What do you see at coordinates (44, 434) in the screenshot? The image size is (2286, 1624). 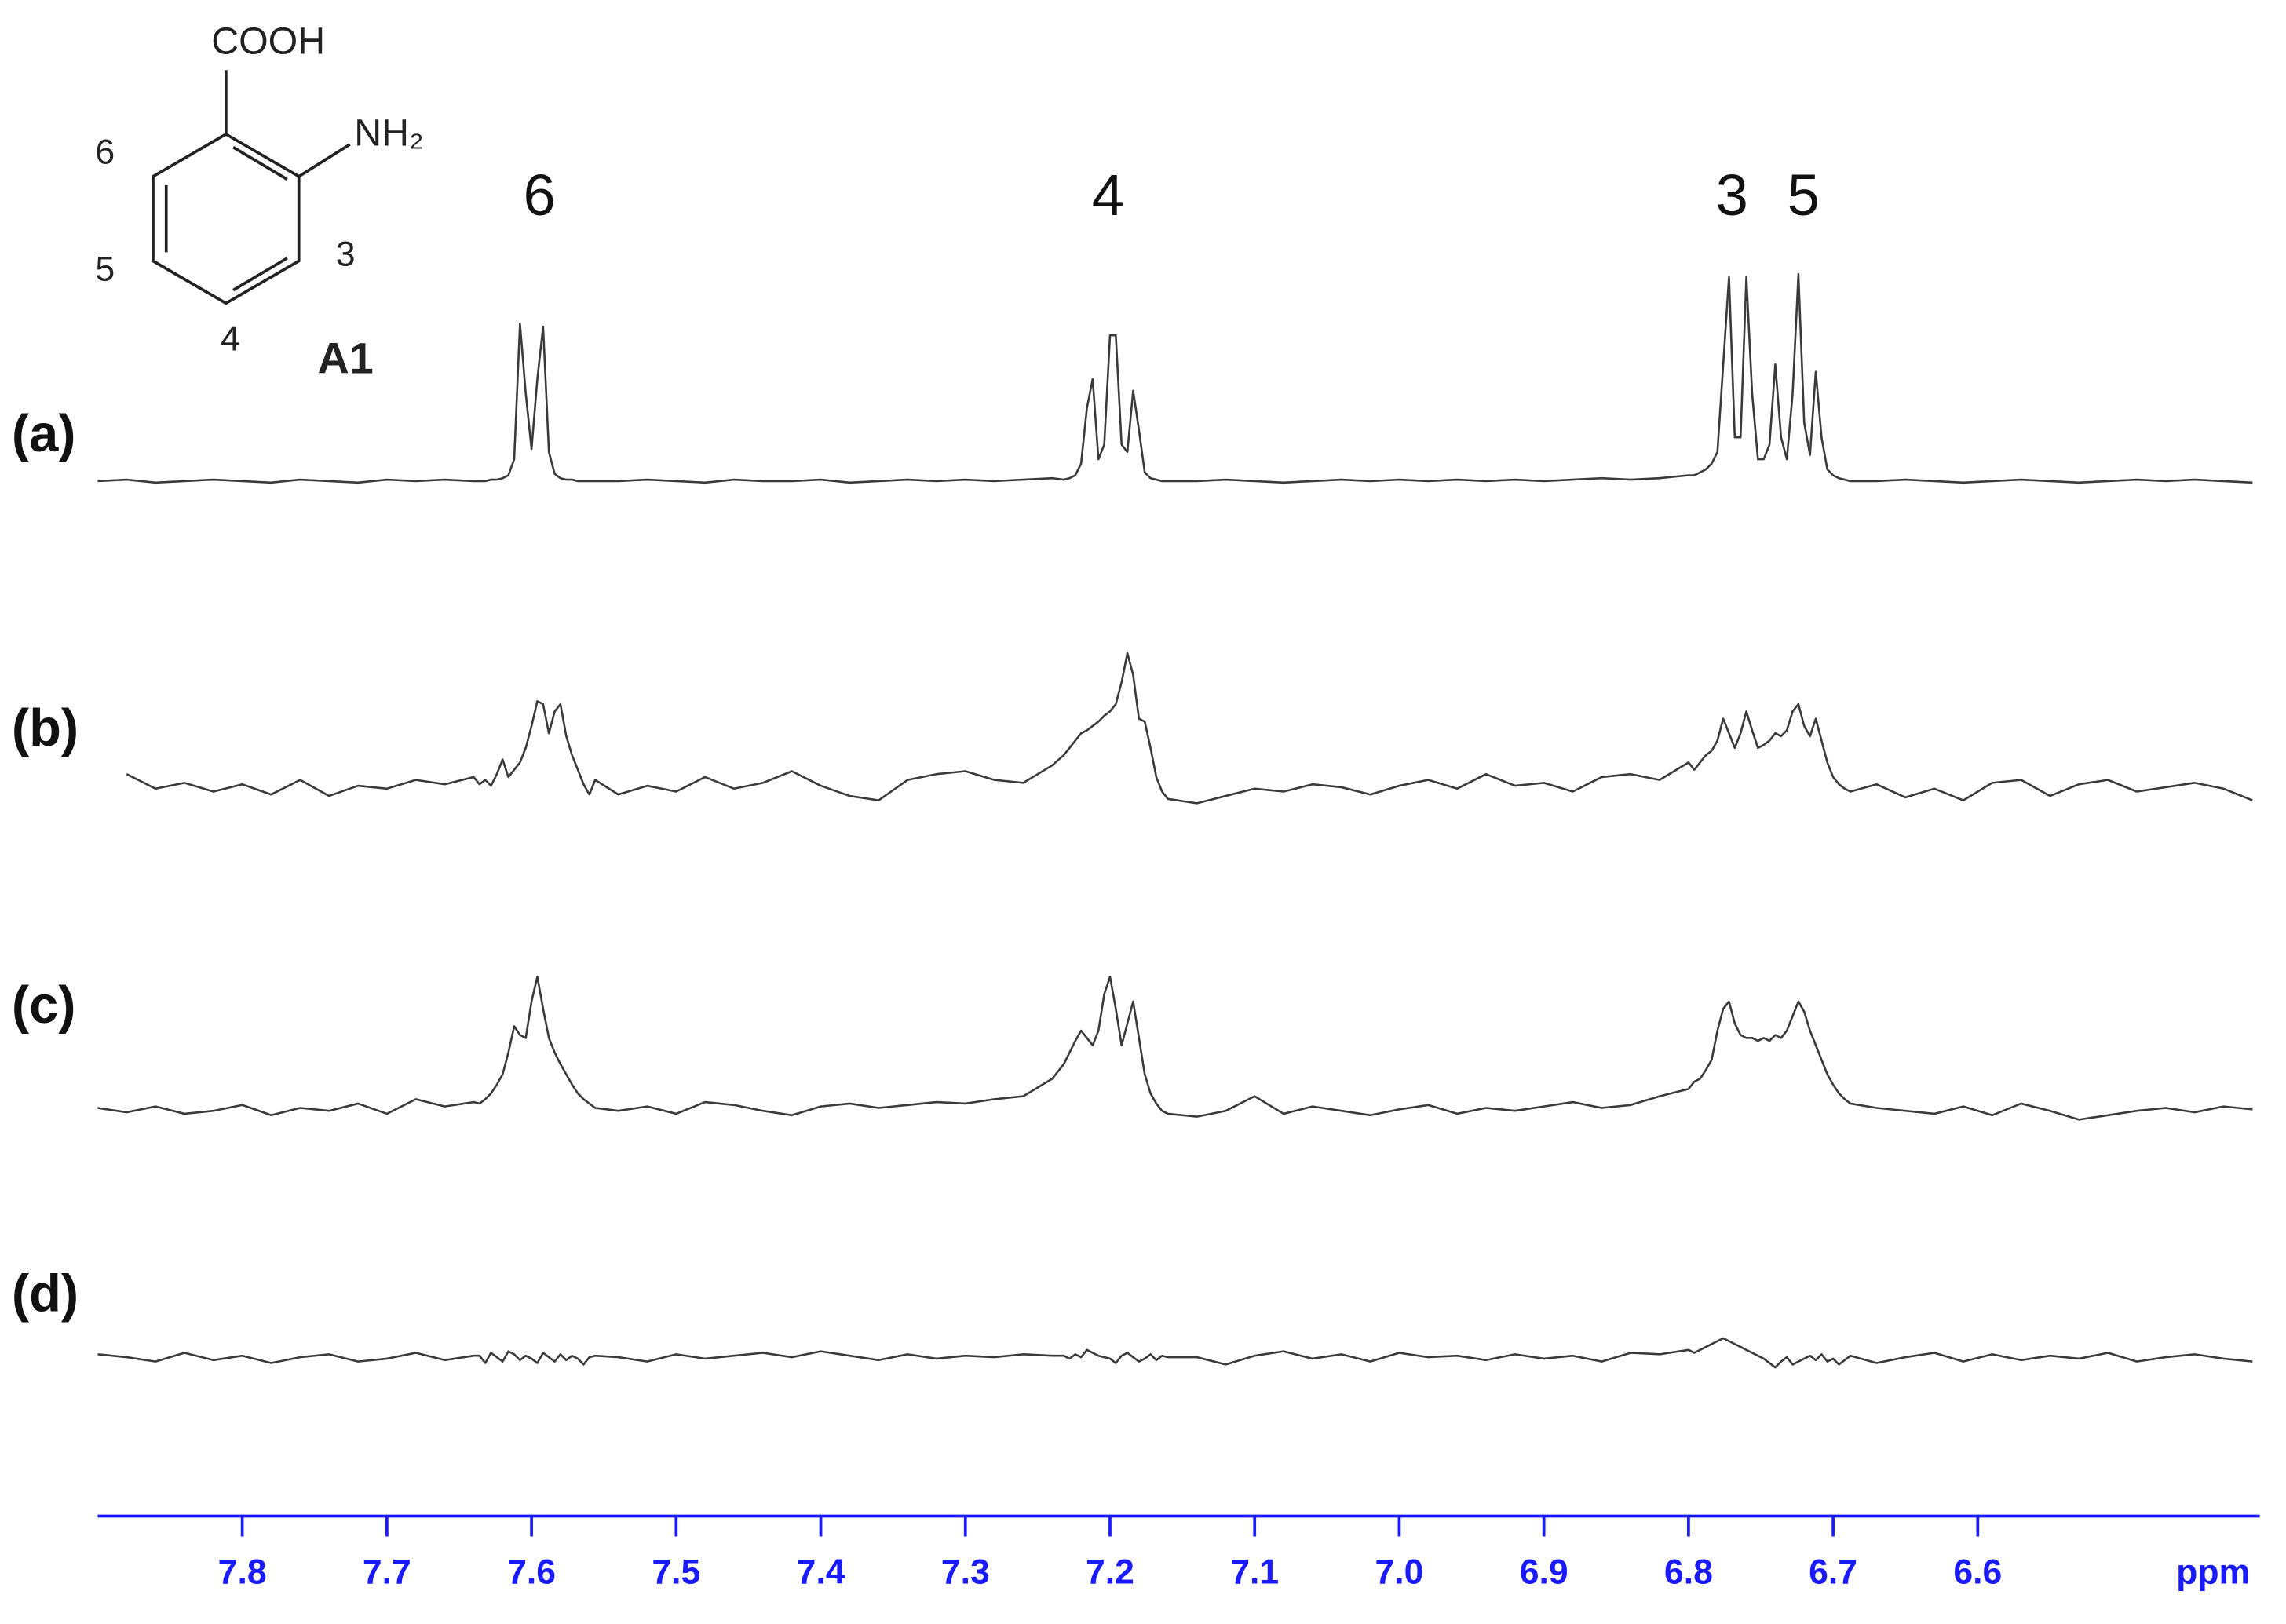 I see `trace-label: (a)` at bounding box center [44, 434].